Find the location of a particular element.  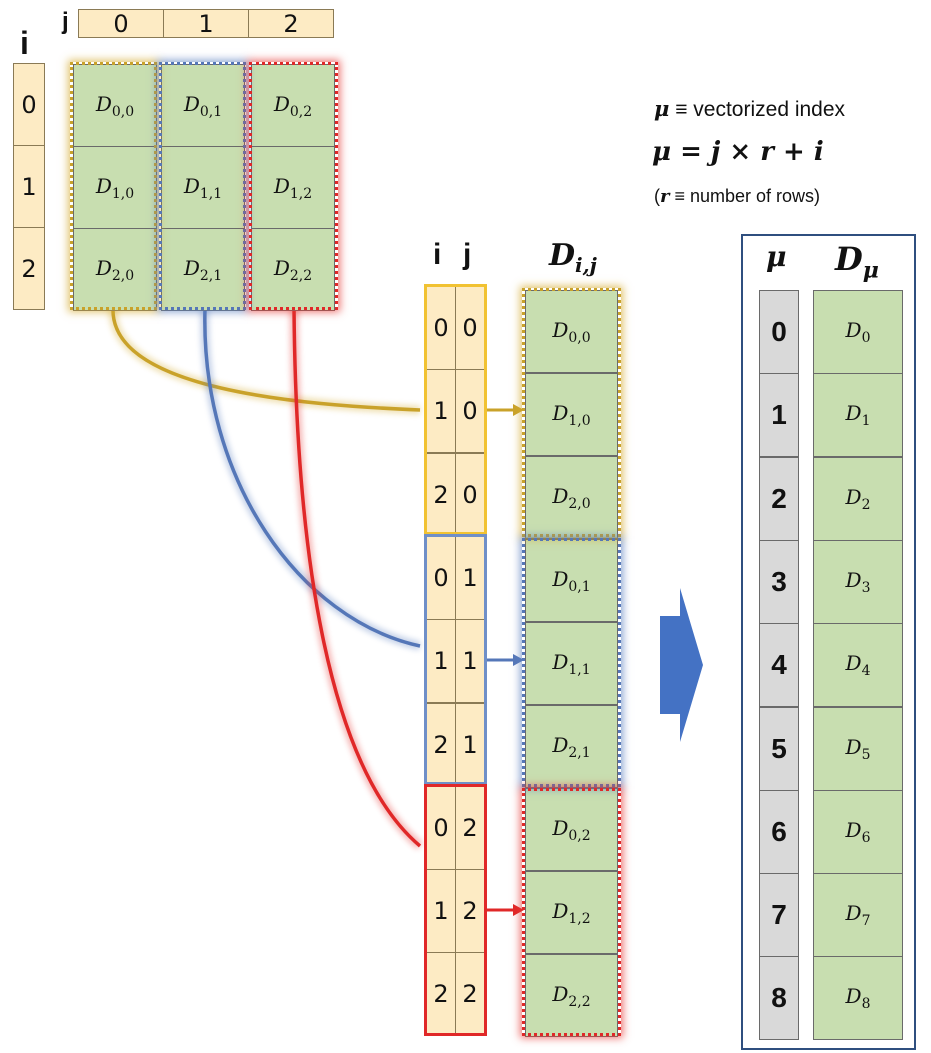

col-index-1: 1 is located at coordinates (206, 23).